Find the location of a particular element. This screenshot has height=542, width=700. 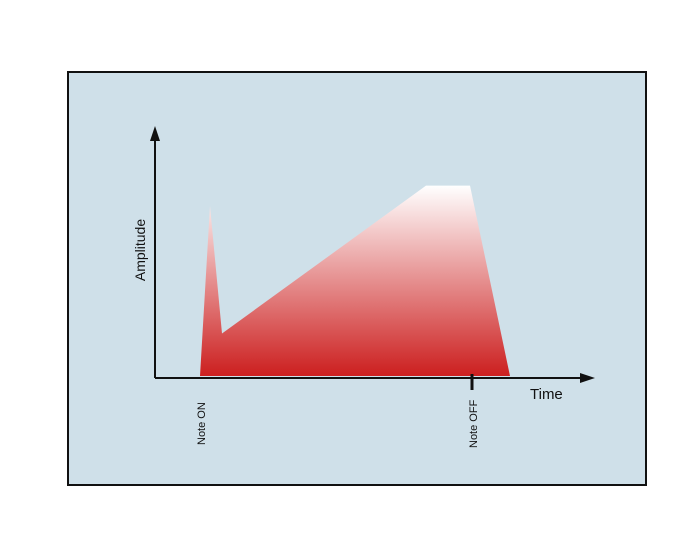

note-on-label: Note ON is located at coordinates (202, 423).